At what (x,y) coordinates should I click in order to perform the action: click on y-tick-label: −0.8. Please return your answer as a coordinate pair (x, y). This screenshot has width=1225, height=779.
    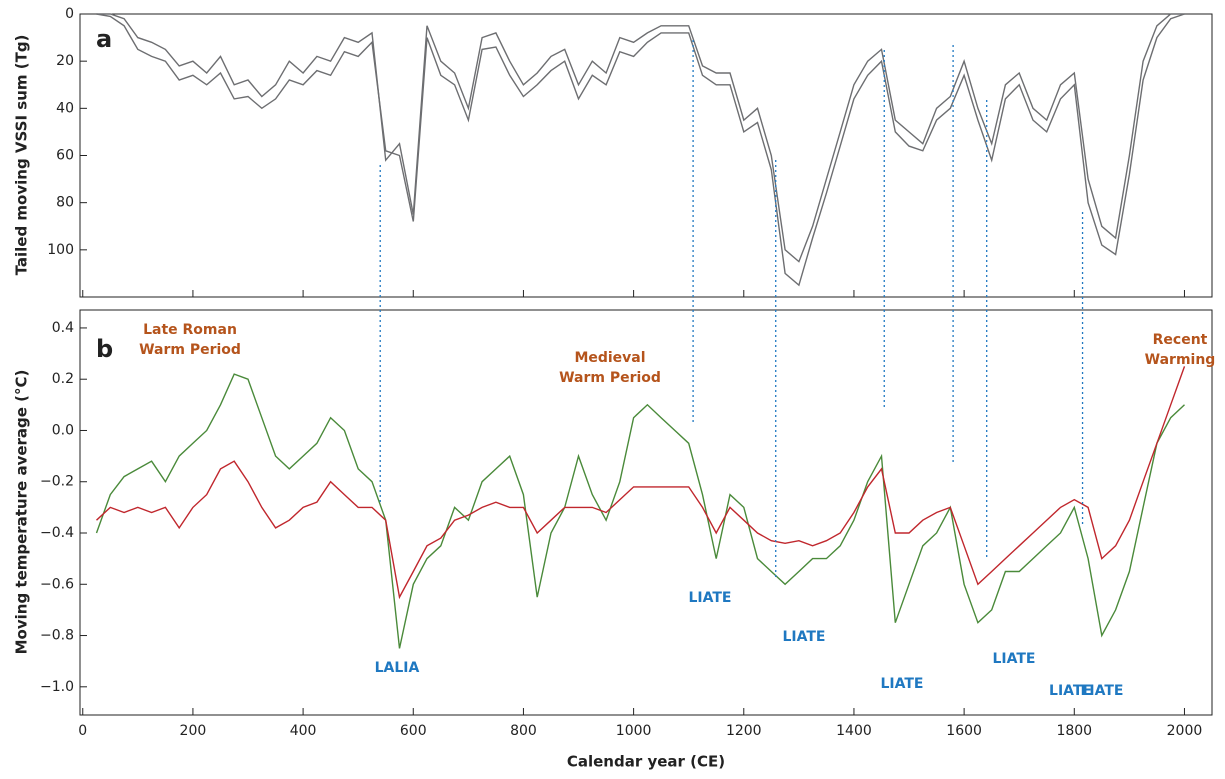
    Looking at the image, I should click on (57, 636).